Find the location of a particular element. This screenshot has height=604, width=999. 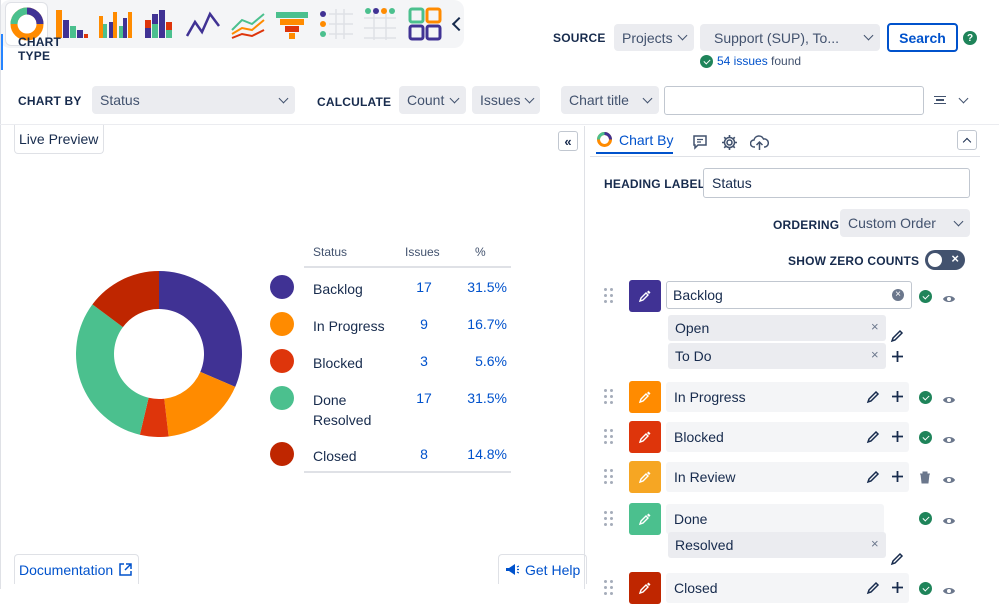

line-chart-icon is located at coordinates (203, 24).